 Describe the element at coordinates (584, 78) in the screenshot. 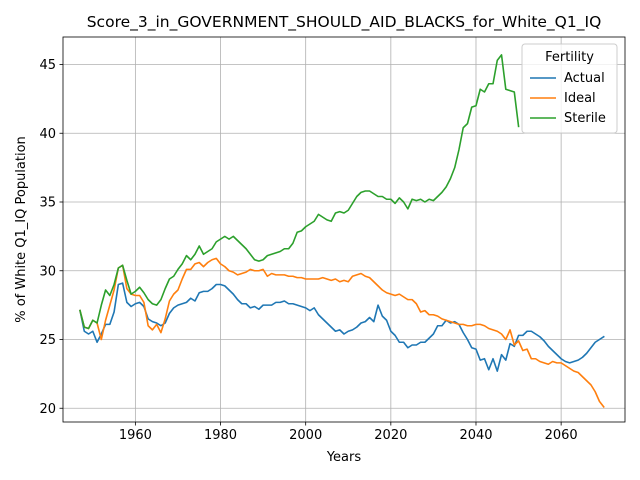

I see `legend-label-actual: Actual` at that location.